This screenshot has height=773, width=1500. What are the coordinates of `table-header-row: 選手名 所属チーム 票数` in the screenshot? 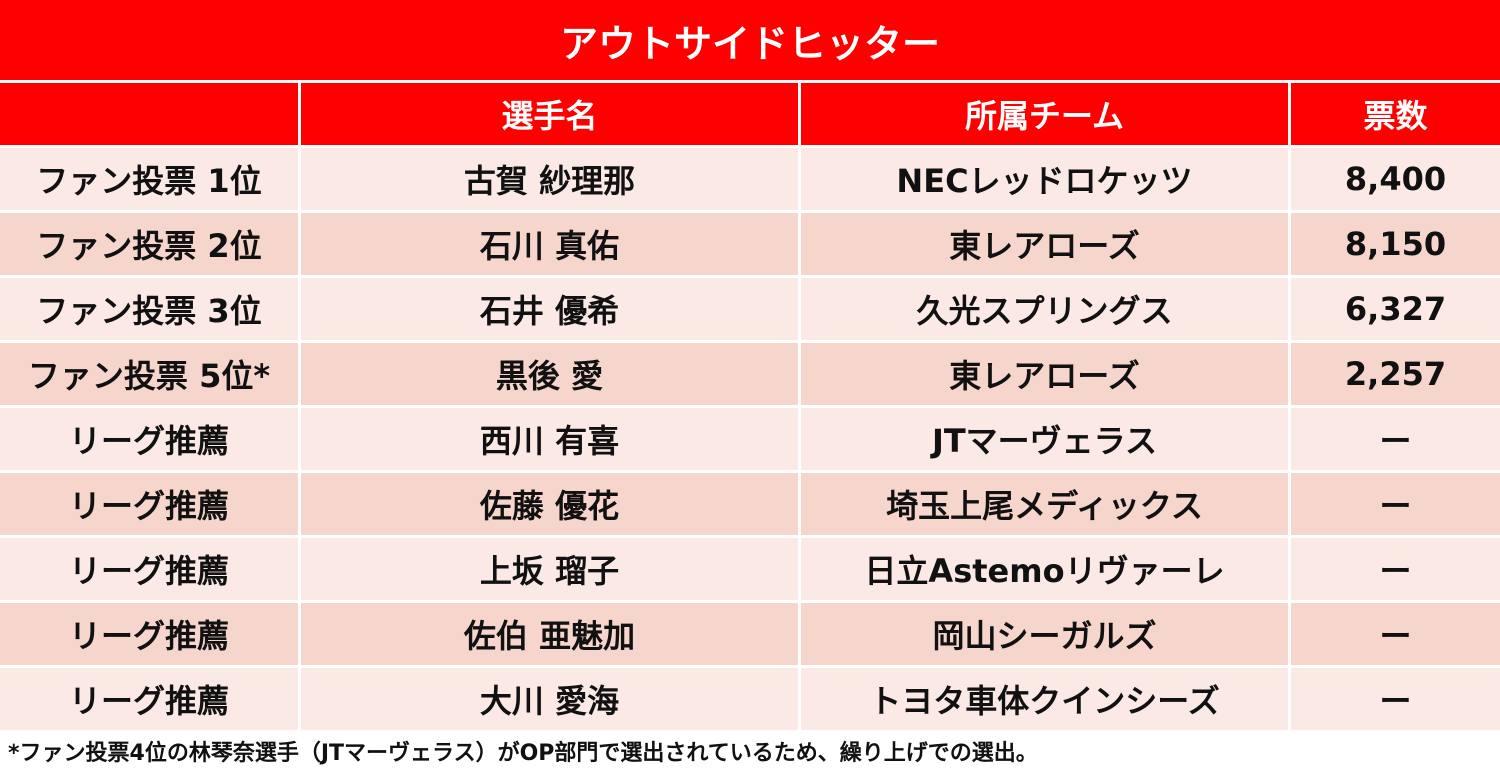 It's located at (750, 114).